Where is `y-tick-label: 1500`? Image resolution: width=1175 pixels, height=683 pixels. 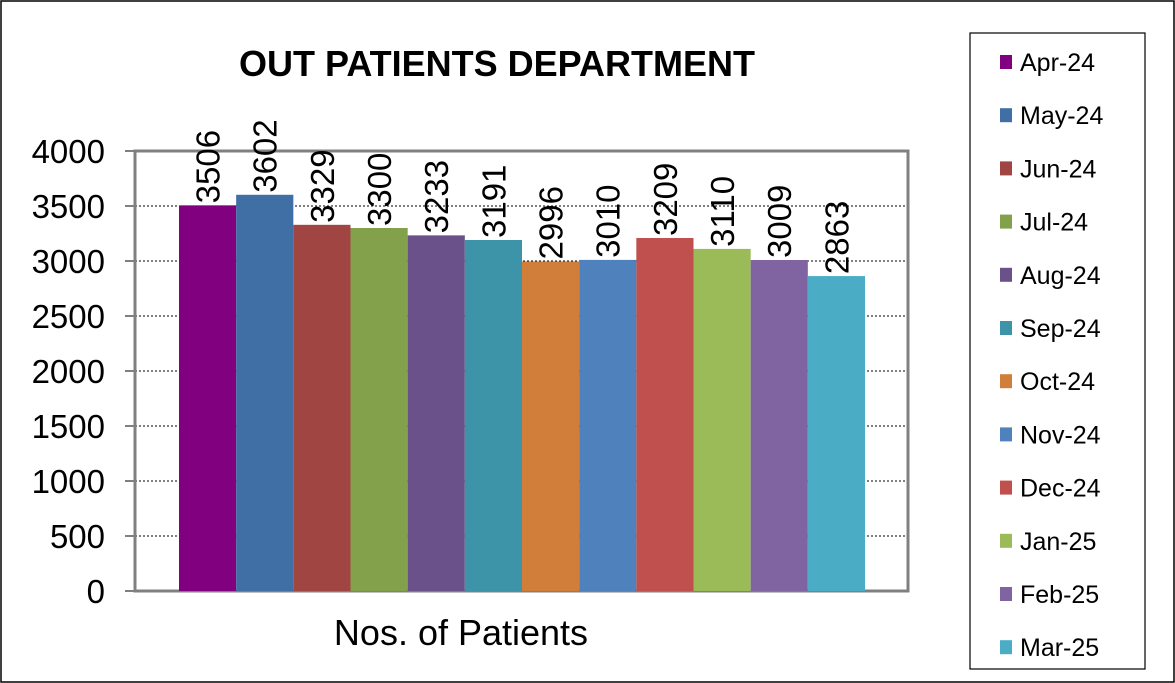 y-tick-label: 1500 is located at coordinates (68, 426).